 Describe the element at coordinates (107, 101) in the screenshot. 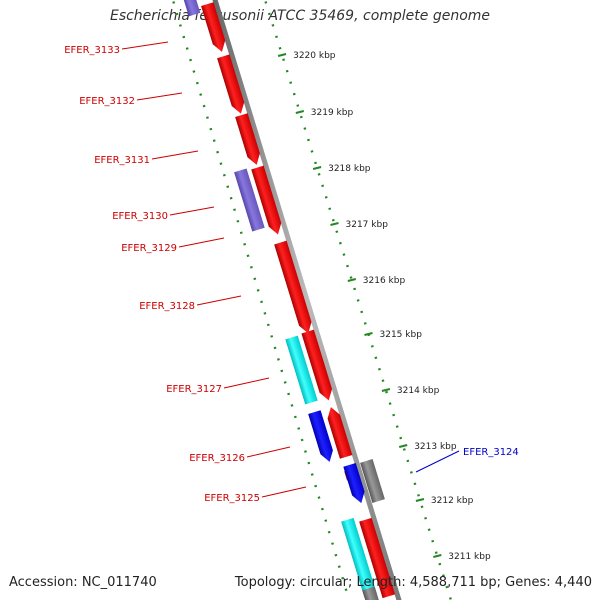

I see `gene-label-efer-3132: EFER_3132` at that location.